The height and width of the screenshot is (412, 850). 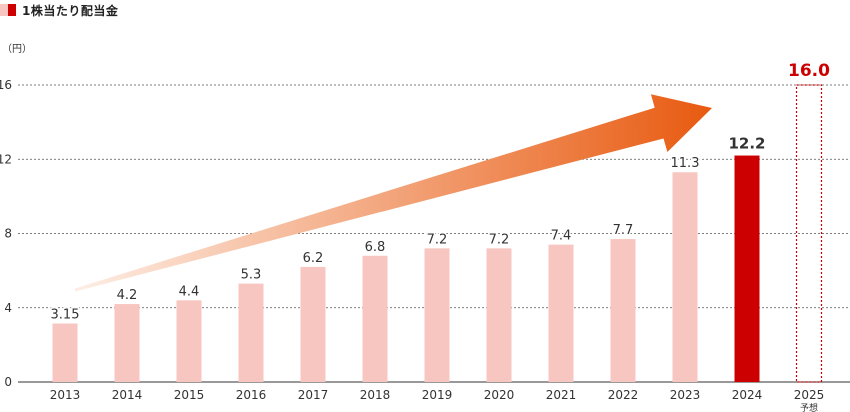 What do you see at coordinates (499, 395) in the screenshot?
I see `x-tick-label-2020: 2020` at bounding box center [499, 395].